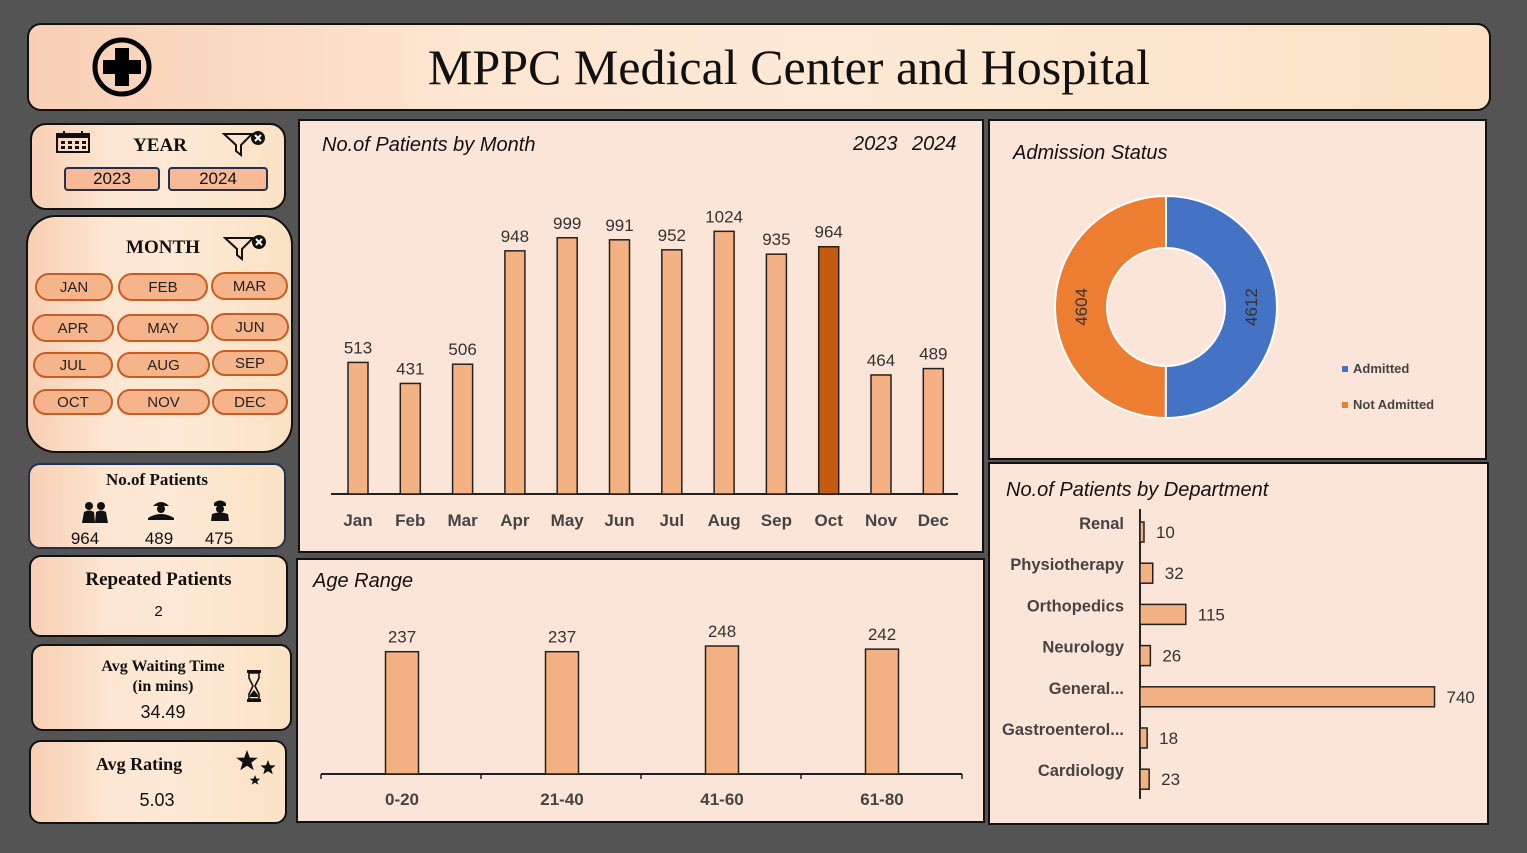  Describe the element at coordinates (1165, 532) in the screenshot. I see `department-data-label: 10` at that location.